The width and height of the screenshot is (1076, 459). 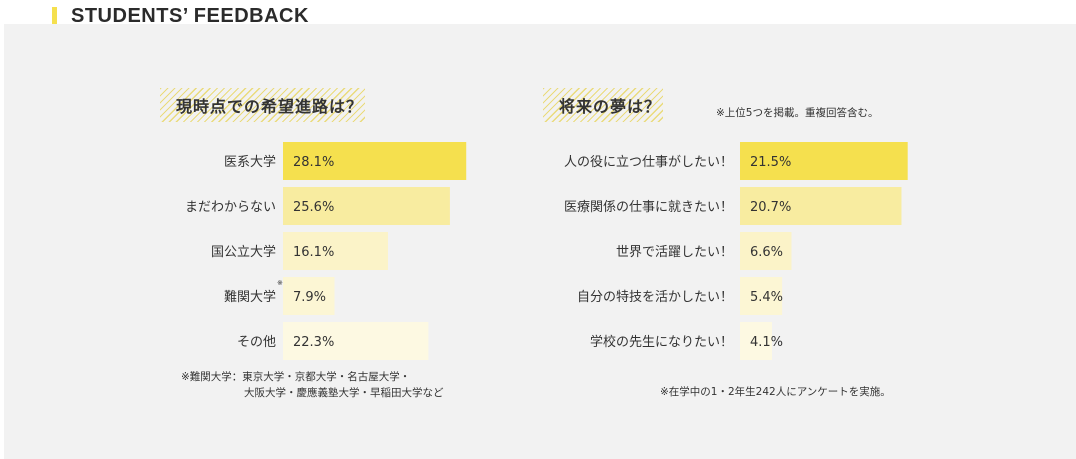 I want to click on section-header: STUDENTS’ FEEDBACK, so click(x=180, y=16).